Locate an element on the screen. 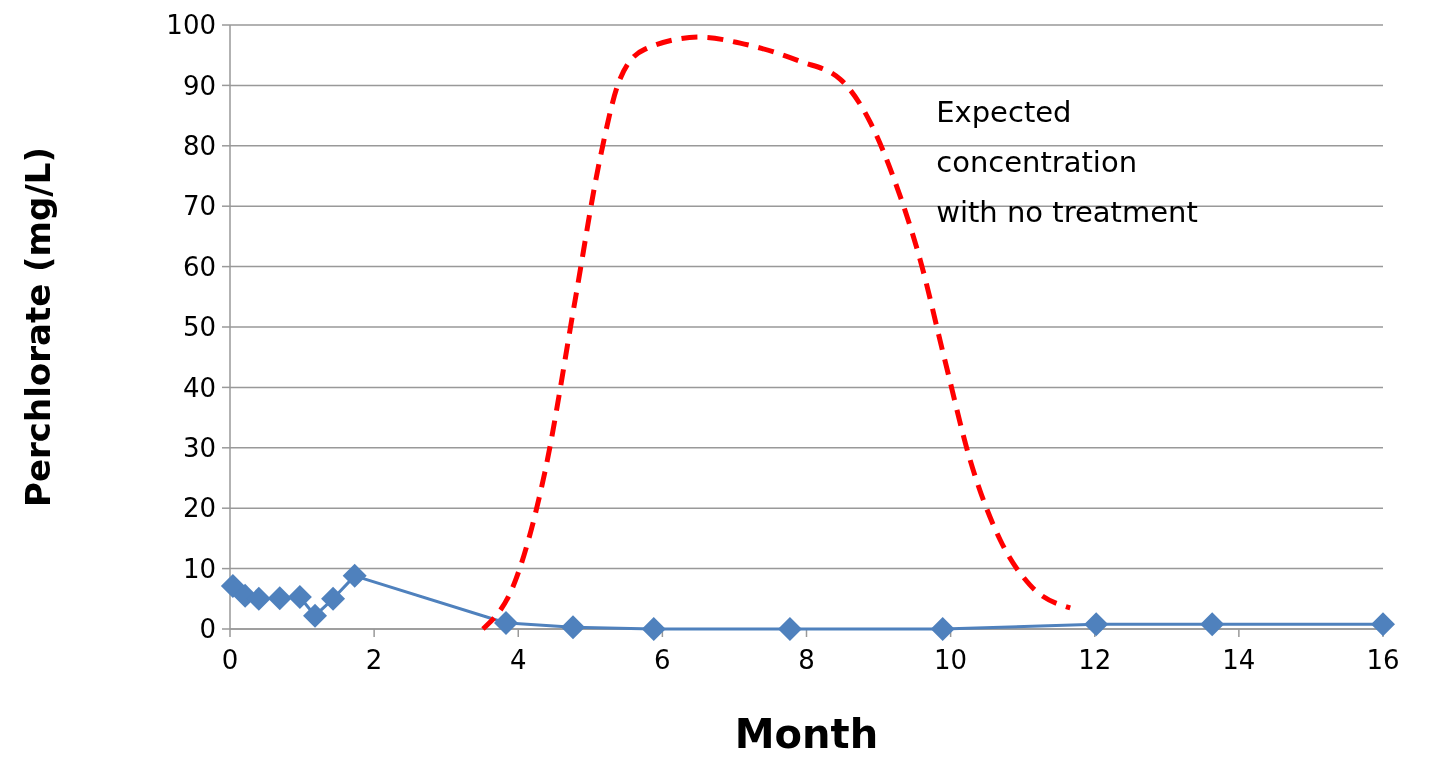 The image size is (1430, 766). x-tick-label: 4 is located at coordinates (518, 660).